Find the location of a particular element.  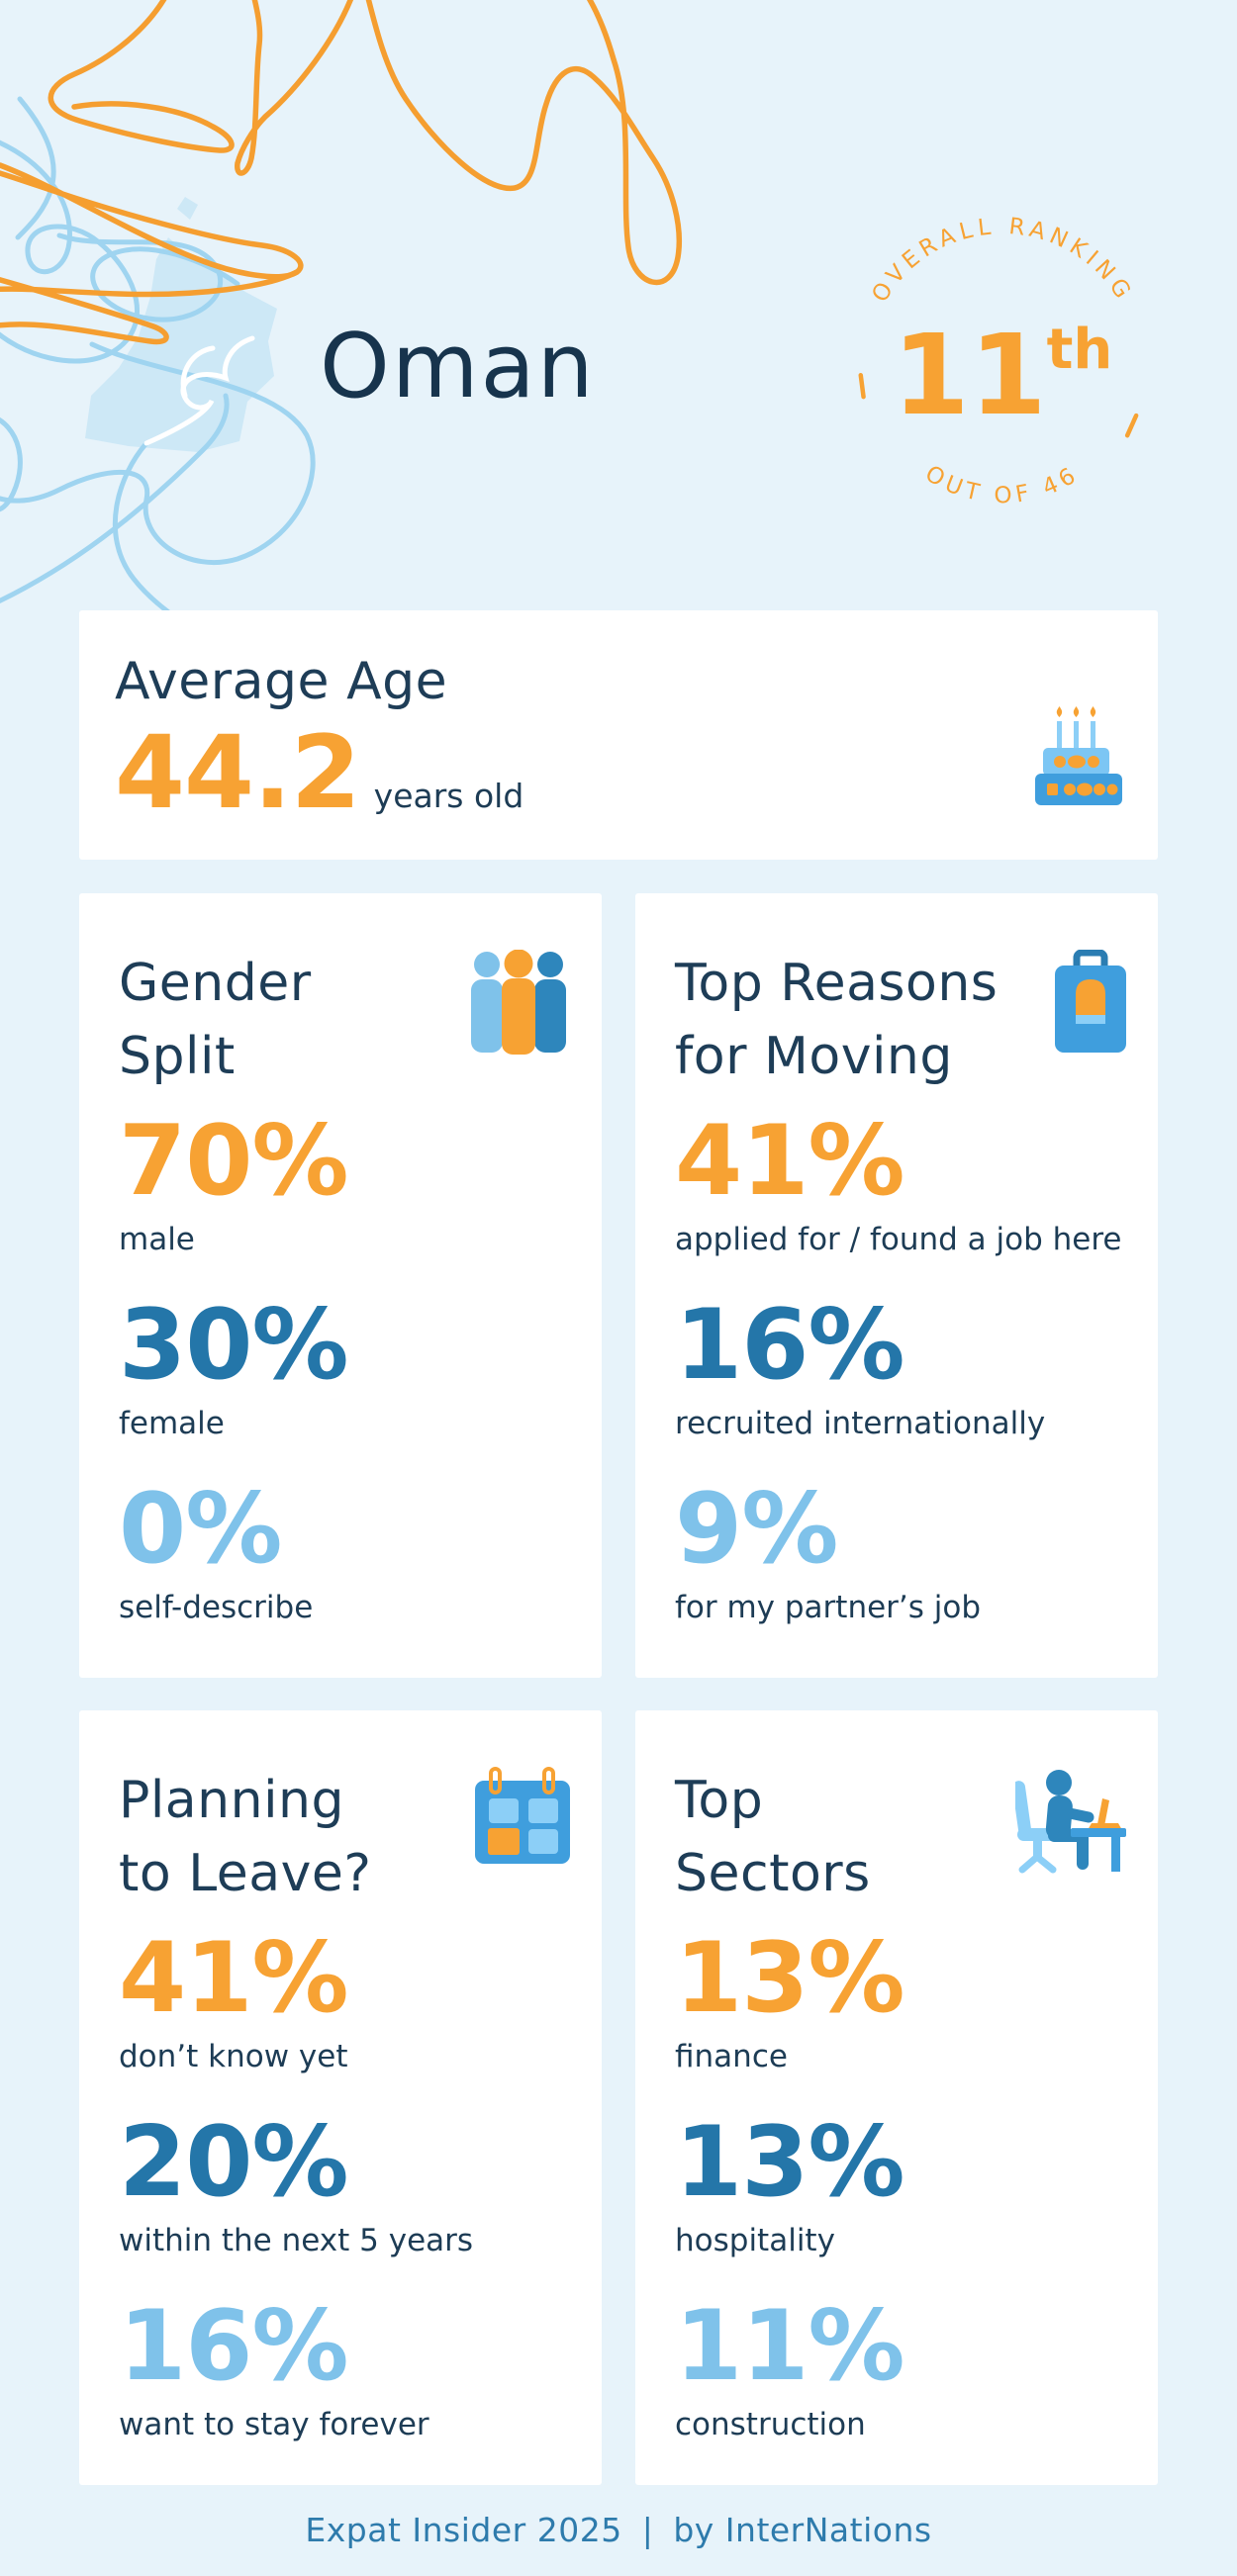

stat-item: 0% self-describe is located at coordinates (349, 1553).